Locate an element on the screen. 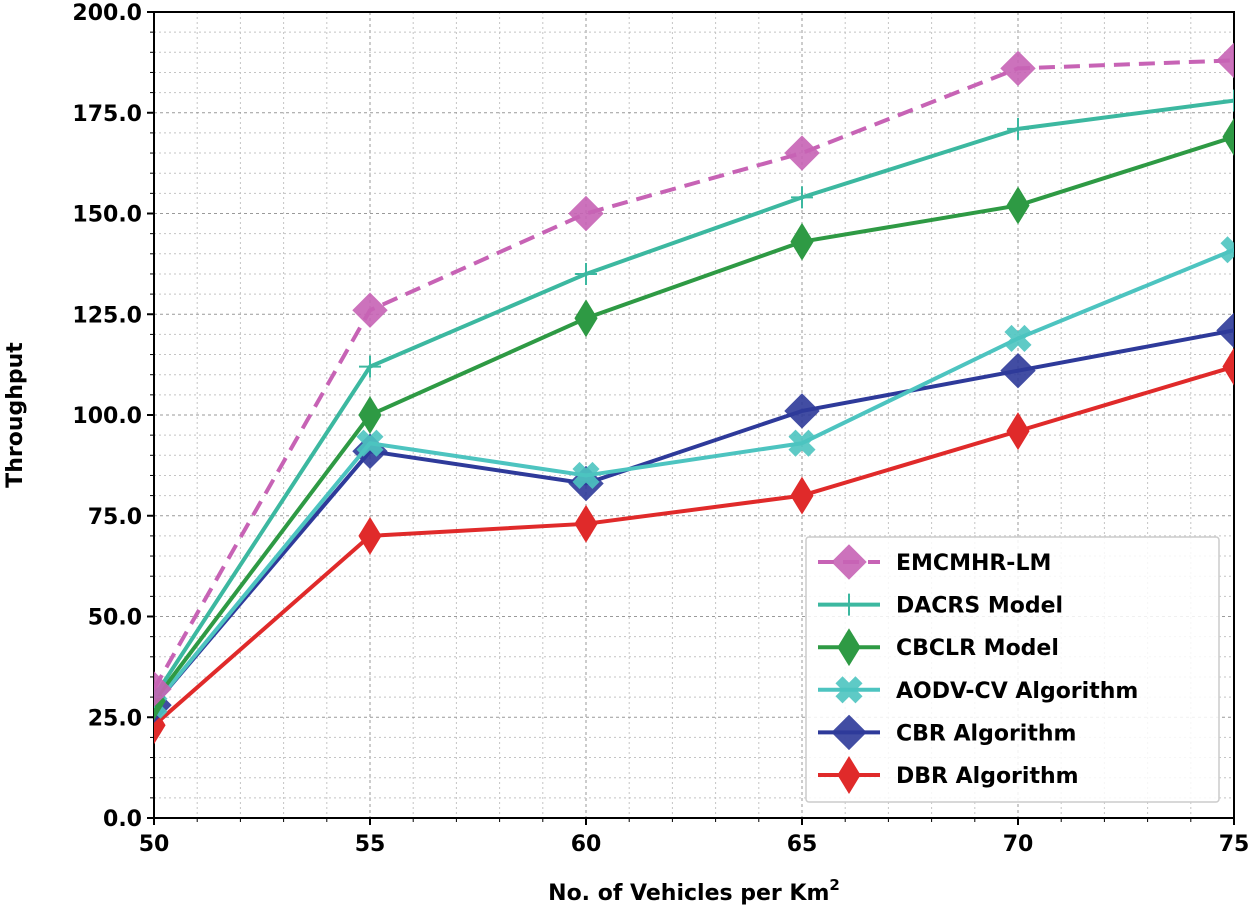 Image resolution: width=1255 pixels, height=917 pixels. y-tick-label: 125.0 is located at coordinates (107, 315).